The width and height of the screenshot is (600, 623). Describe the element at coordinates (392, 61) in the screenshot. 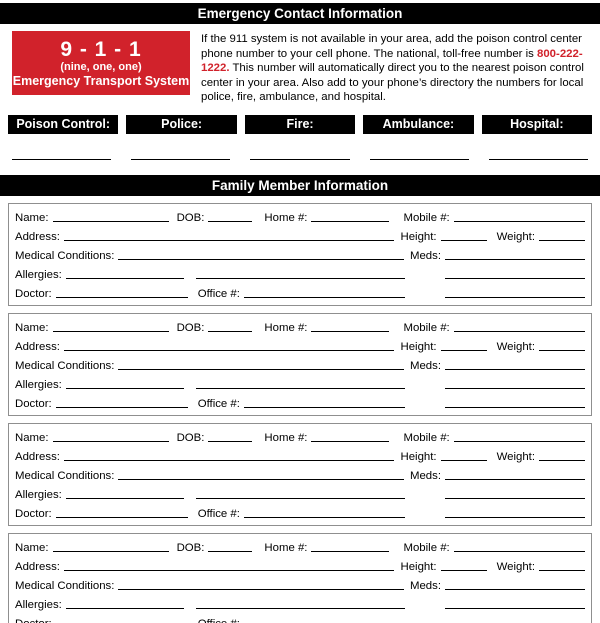

I see `poison-control-phone-number: 800-222-1222.` at that location.